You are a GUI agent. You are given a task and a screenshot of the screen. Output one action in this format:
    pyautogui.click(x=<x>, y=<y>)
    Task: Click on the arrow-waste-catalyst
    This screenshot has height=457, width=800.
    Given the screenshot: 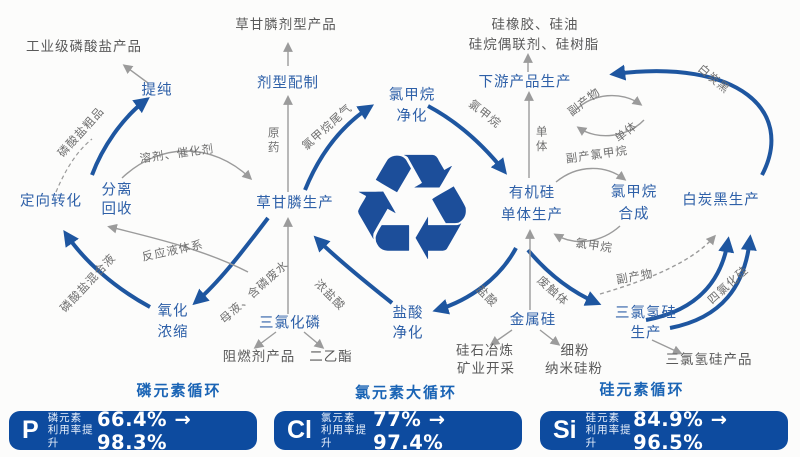 What is the action you would take?
    pyautogui.click(x=564, y=277)
    